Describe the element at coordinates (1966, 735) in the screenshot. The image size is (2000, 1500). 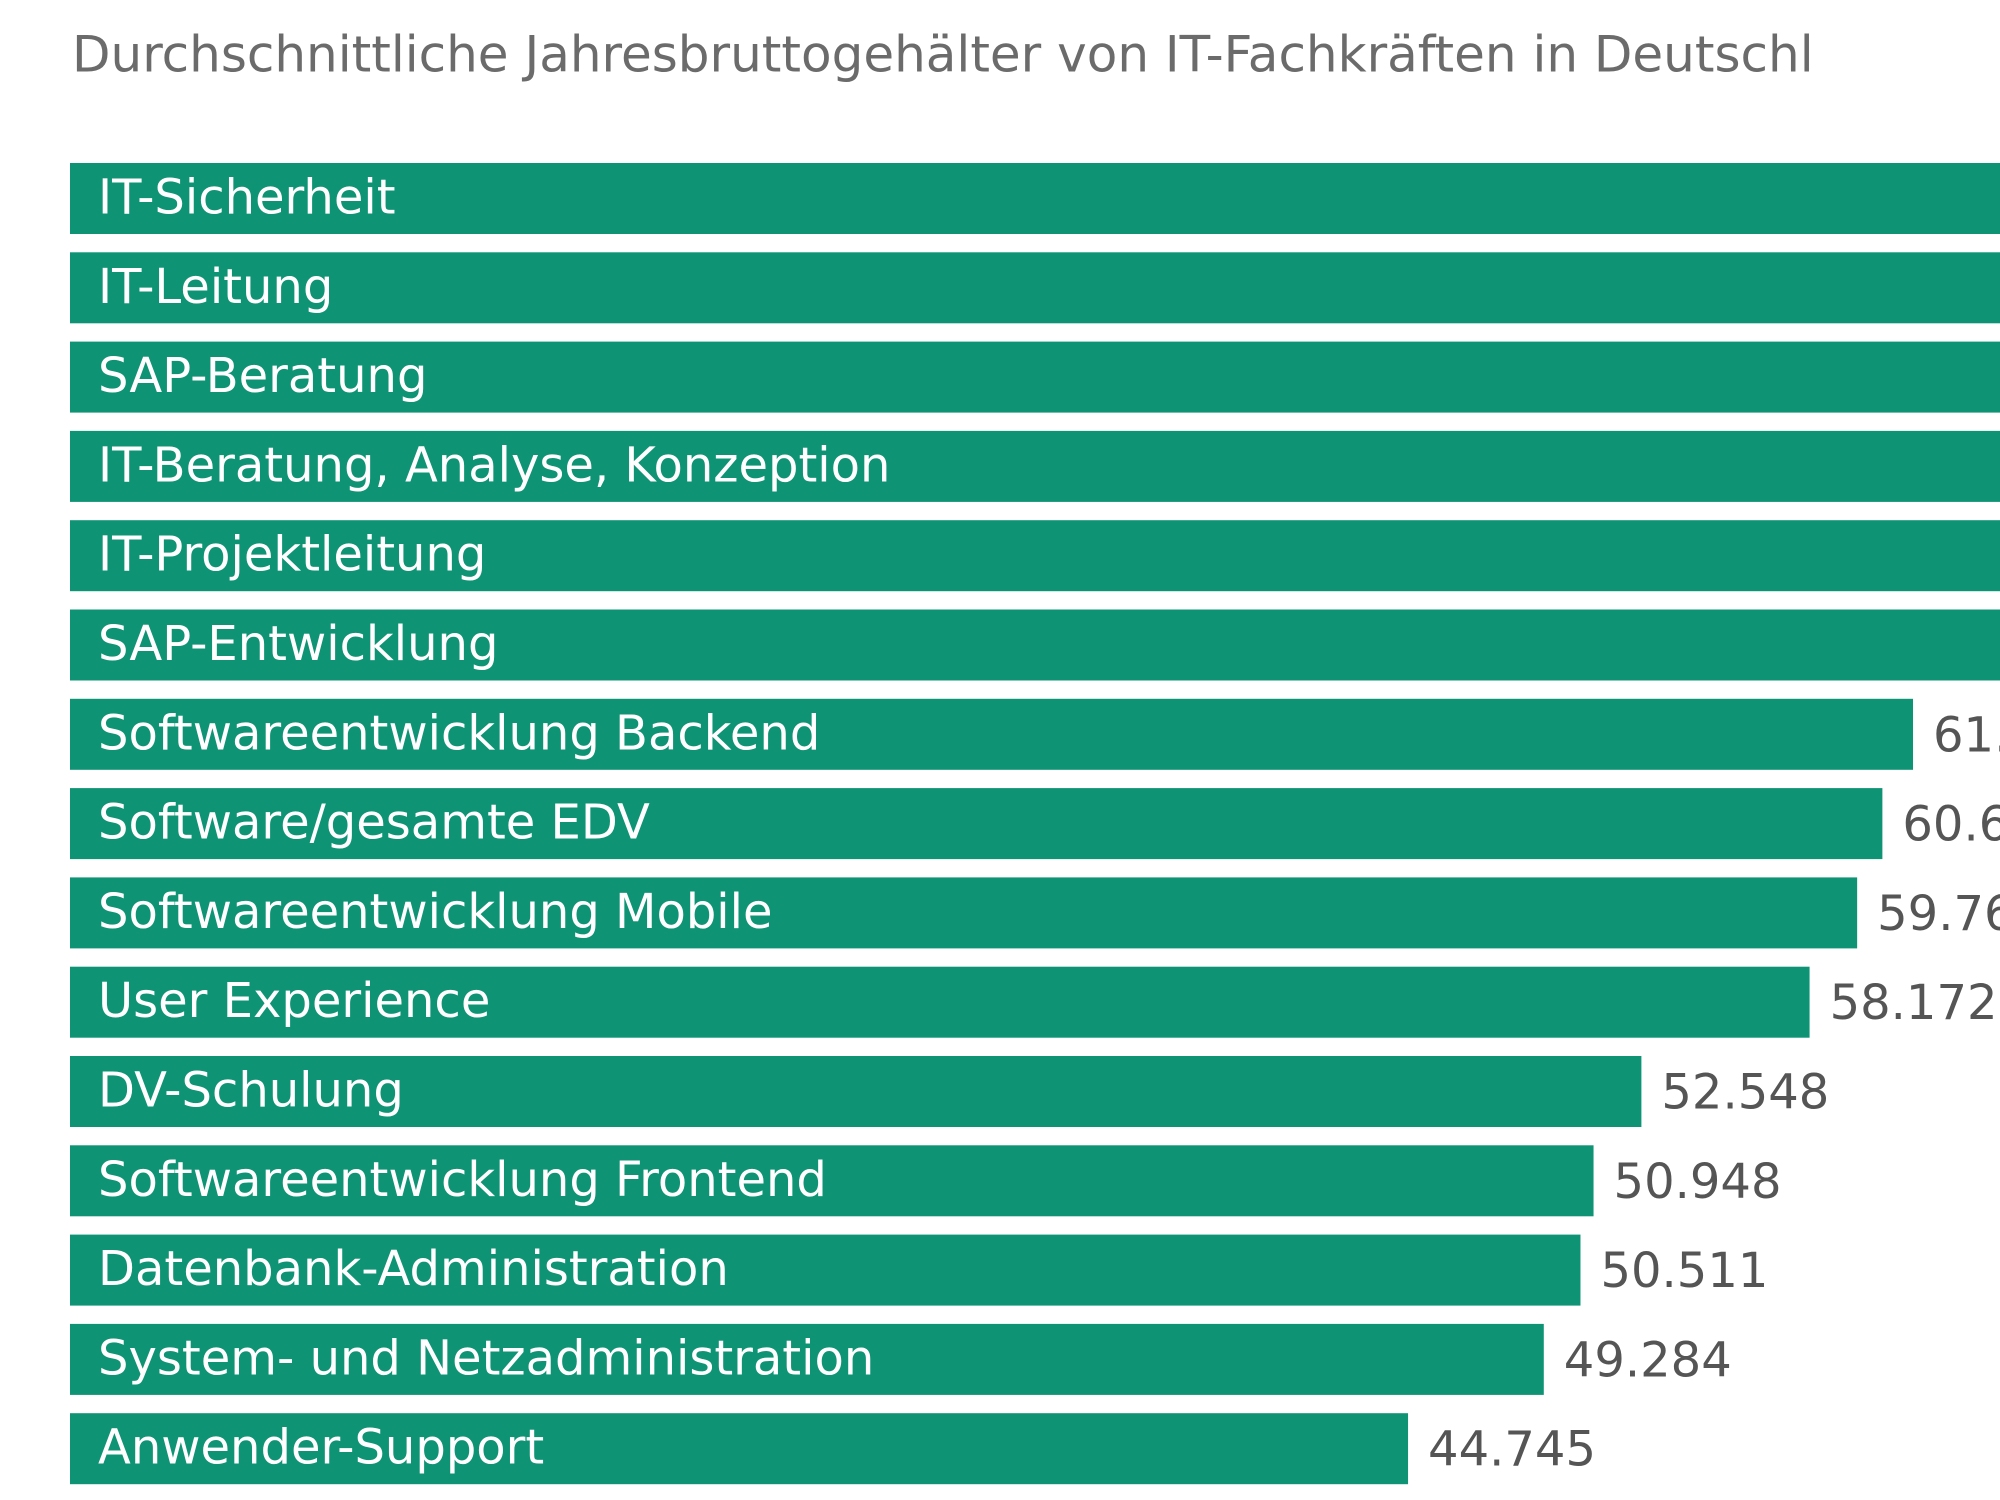
I see `value-label: 61.631` at that location.